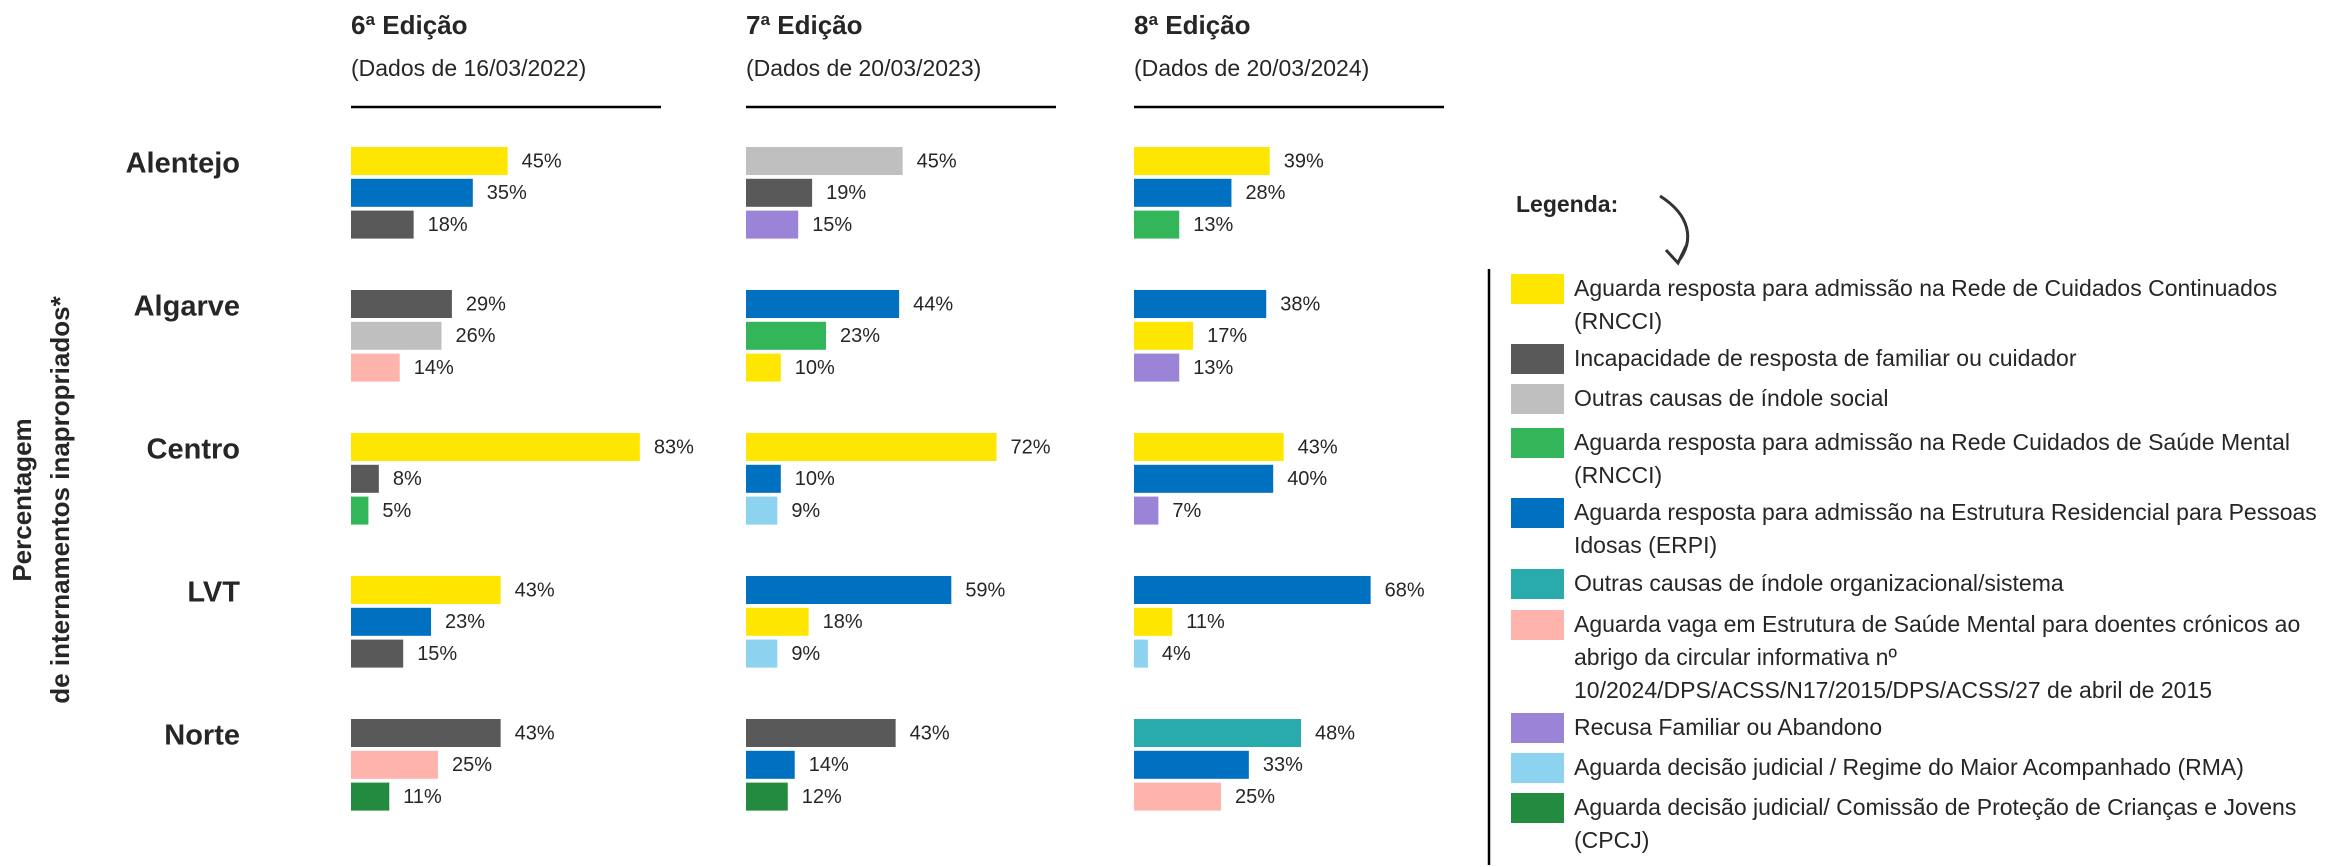 Image resolution: width=2340 pixels, height=867 pixels. Describe the element at coordinates (202, 736) in the screenshot. I see `region-label: Norte` at that location.